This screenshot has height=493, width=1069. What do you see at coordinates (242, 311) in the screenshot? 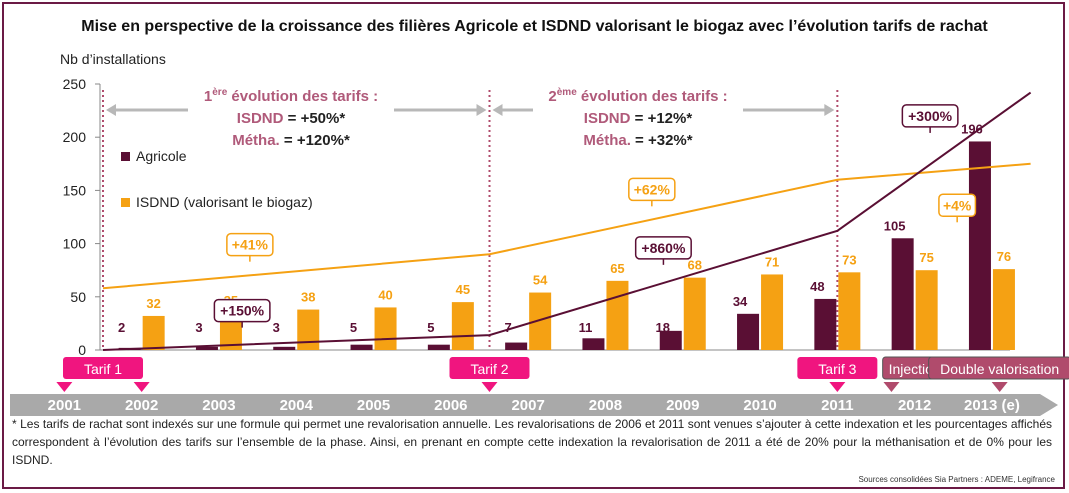
I see `growth-callout-label: +150%` at bounding box center [242, 311].